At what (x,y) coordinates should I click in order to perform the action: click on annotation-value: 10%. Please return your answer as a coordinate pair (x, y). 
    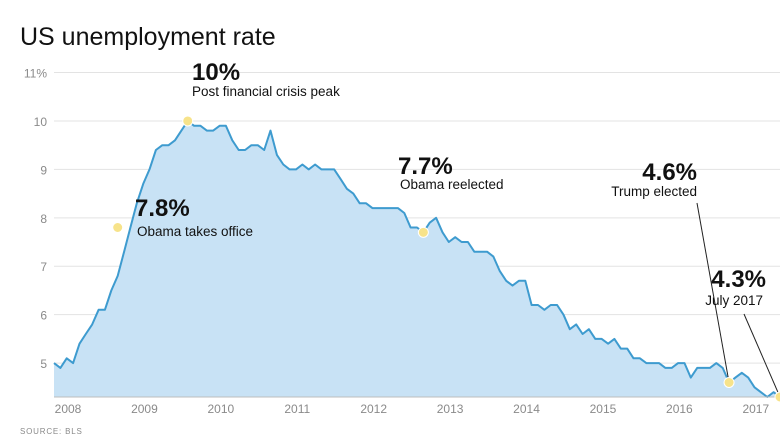
    Looking at the image, I should click on (216, 72).